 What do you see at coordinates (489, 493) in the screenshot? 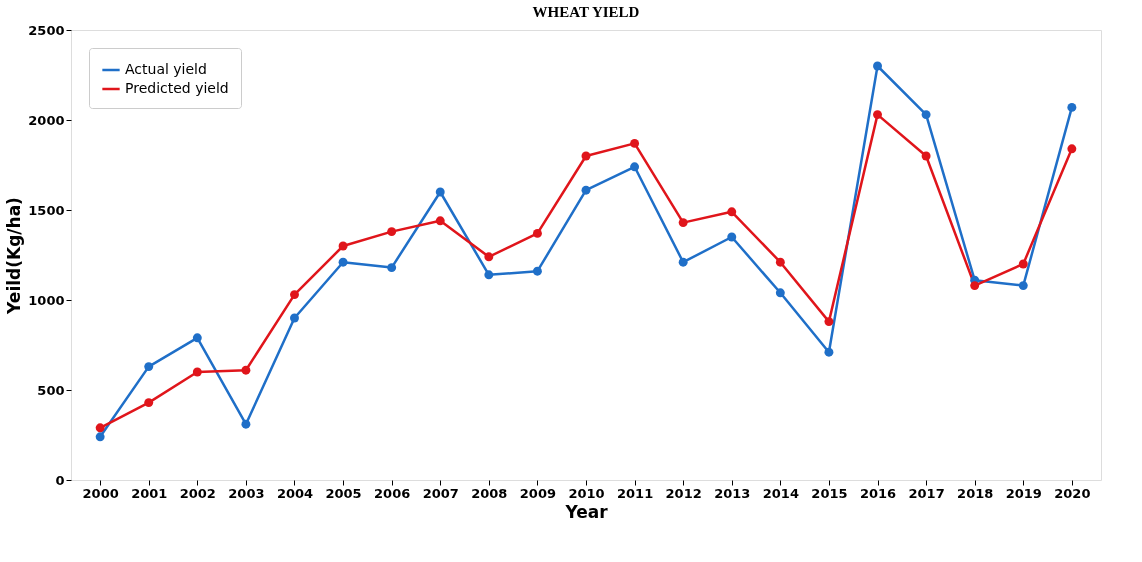
I see `x-tick-label: 2008` at bounding box center [489, 493].